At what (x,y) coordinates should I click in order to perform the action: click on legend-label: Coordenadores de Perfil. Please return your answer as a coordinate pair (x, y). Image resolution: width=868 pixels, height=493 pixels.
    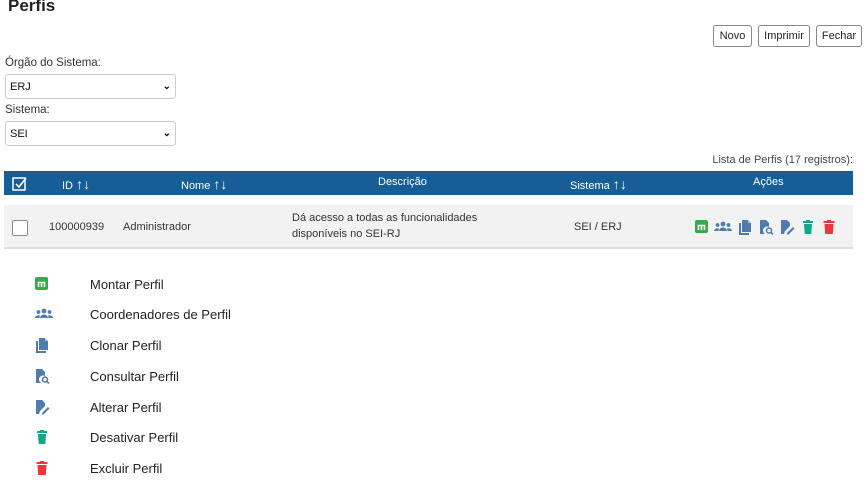
    Looking at the image, I should click on (160, 314).